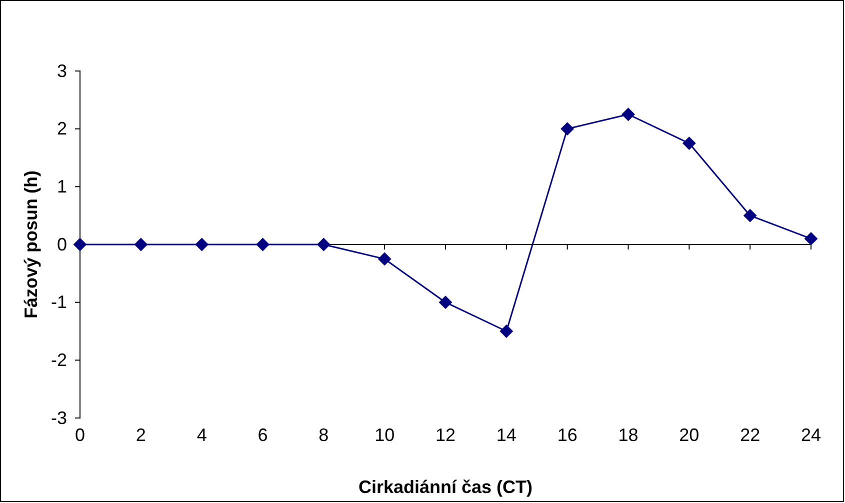 The height and width of the screenshot is (503, 845). What do you see at coordinates (750, 434) in the screenshot?
I see `x-tick-label: 22` at bounding box center [750, 434].